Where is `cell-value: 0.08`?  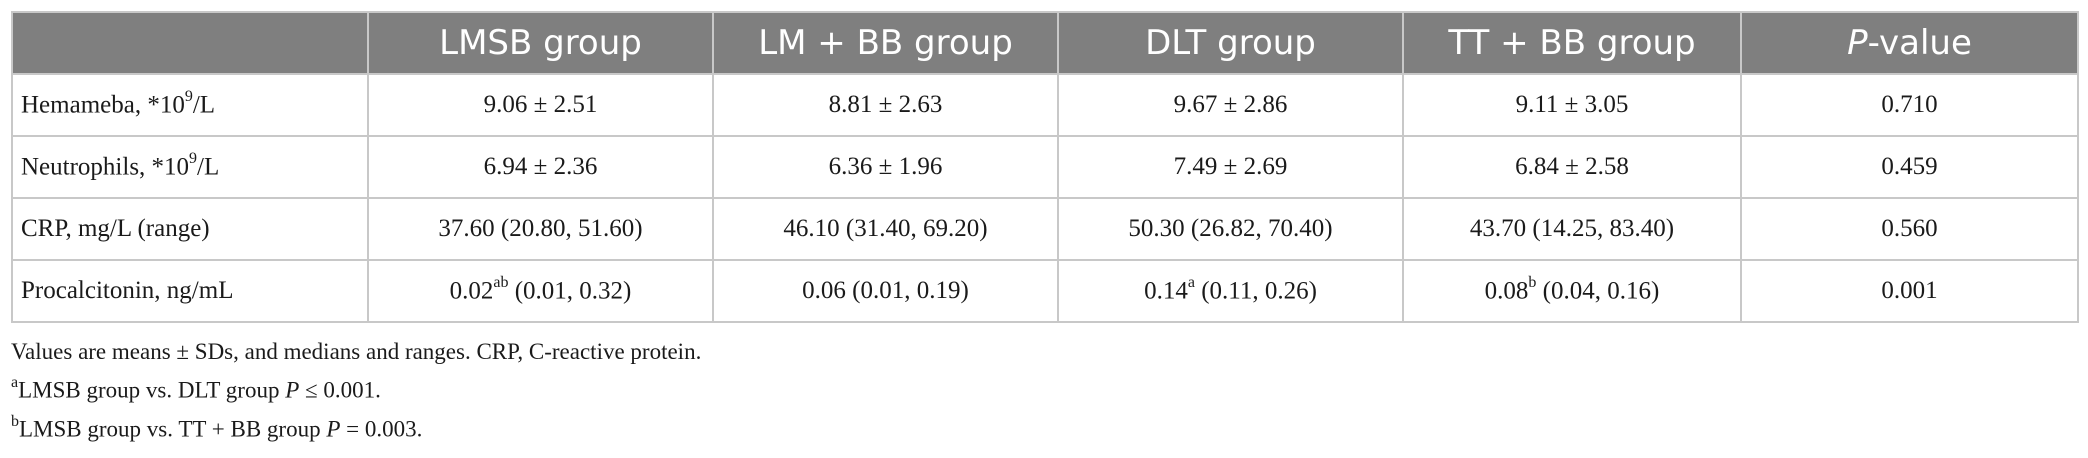 cell-value: 0.08 is located at coordinates (1506, 291).